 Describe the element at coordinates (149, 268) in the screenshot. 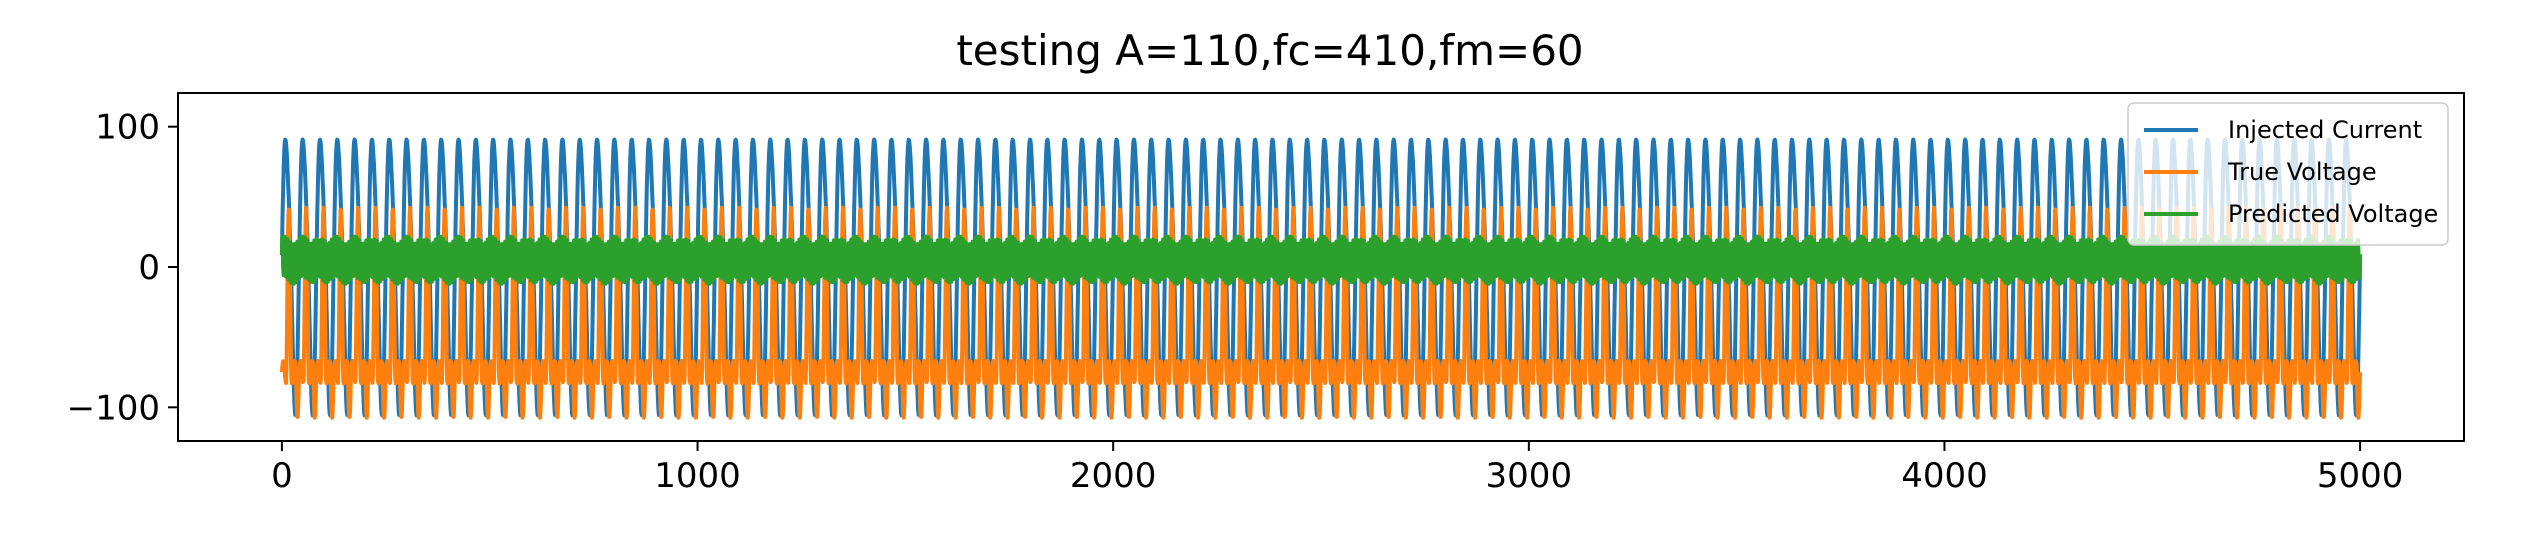

I see `y-tick-label: 0` at that location.